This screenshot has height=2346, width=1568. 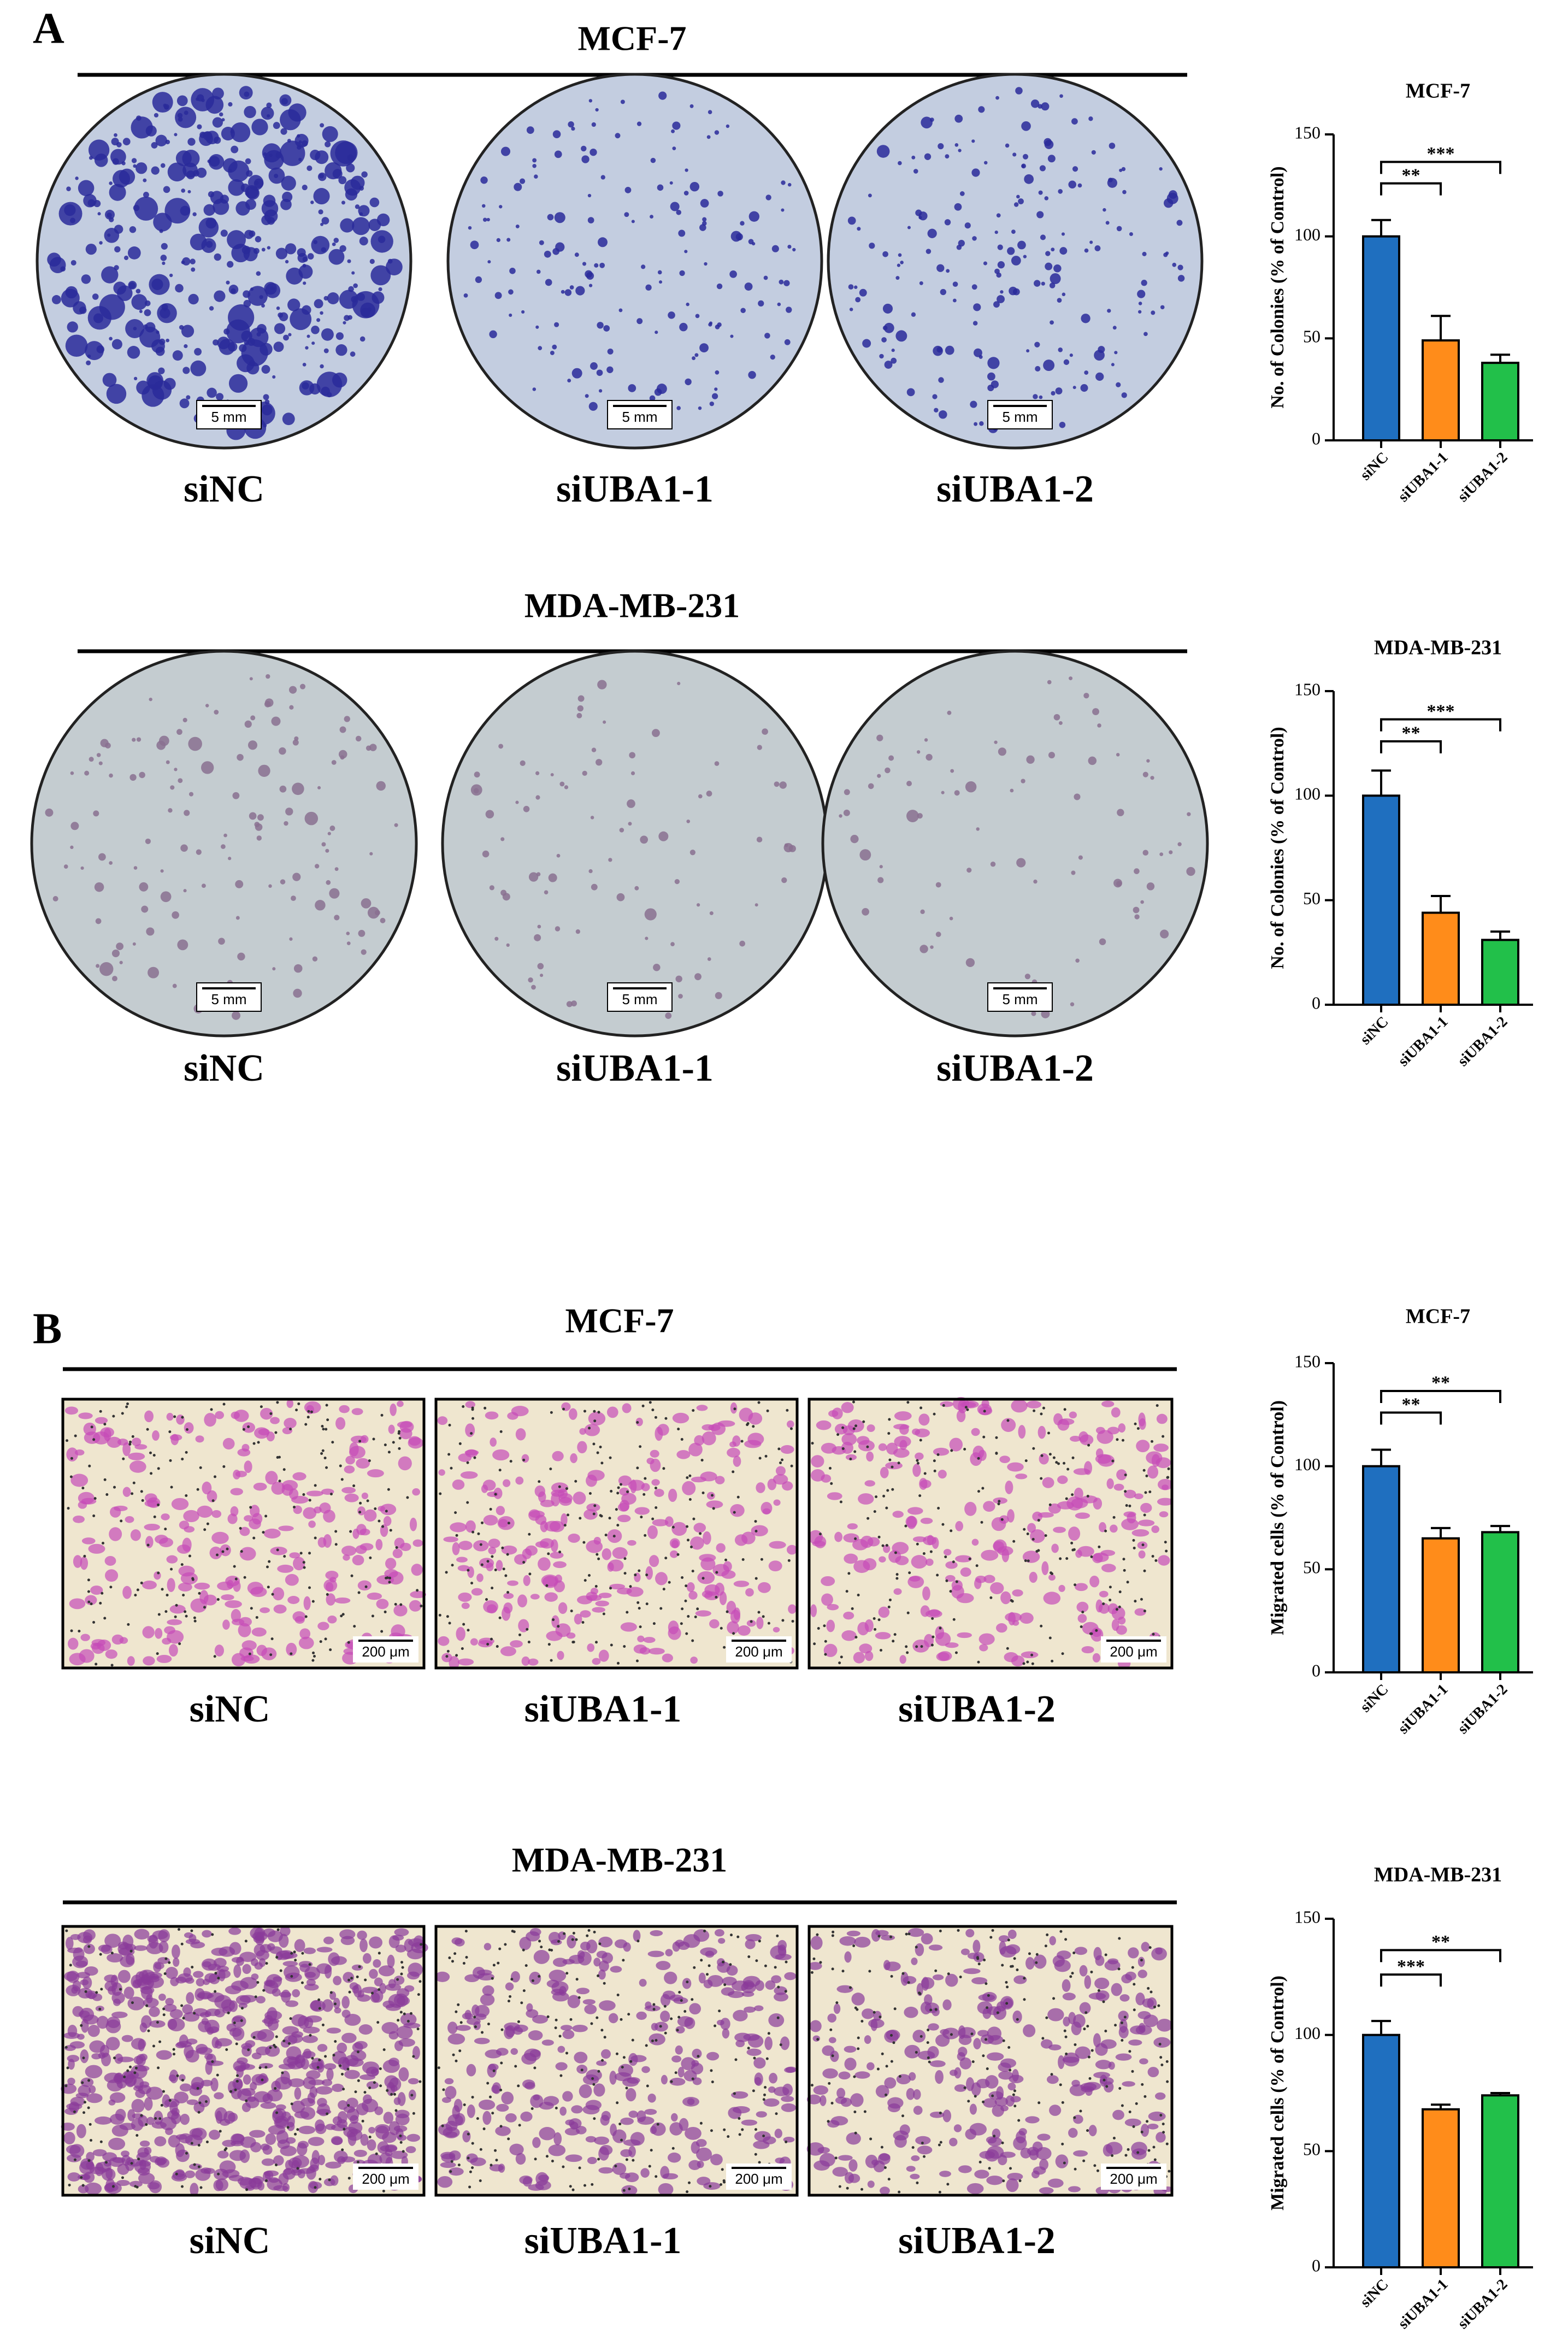 I want to click on x-tick-label: siUBA1-2, so click(x=1482, y=2304).